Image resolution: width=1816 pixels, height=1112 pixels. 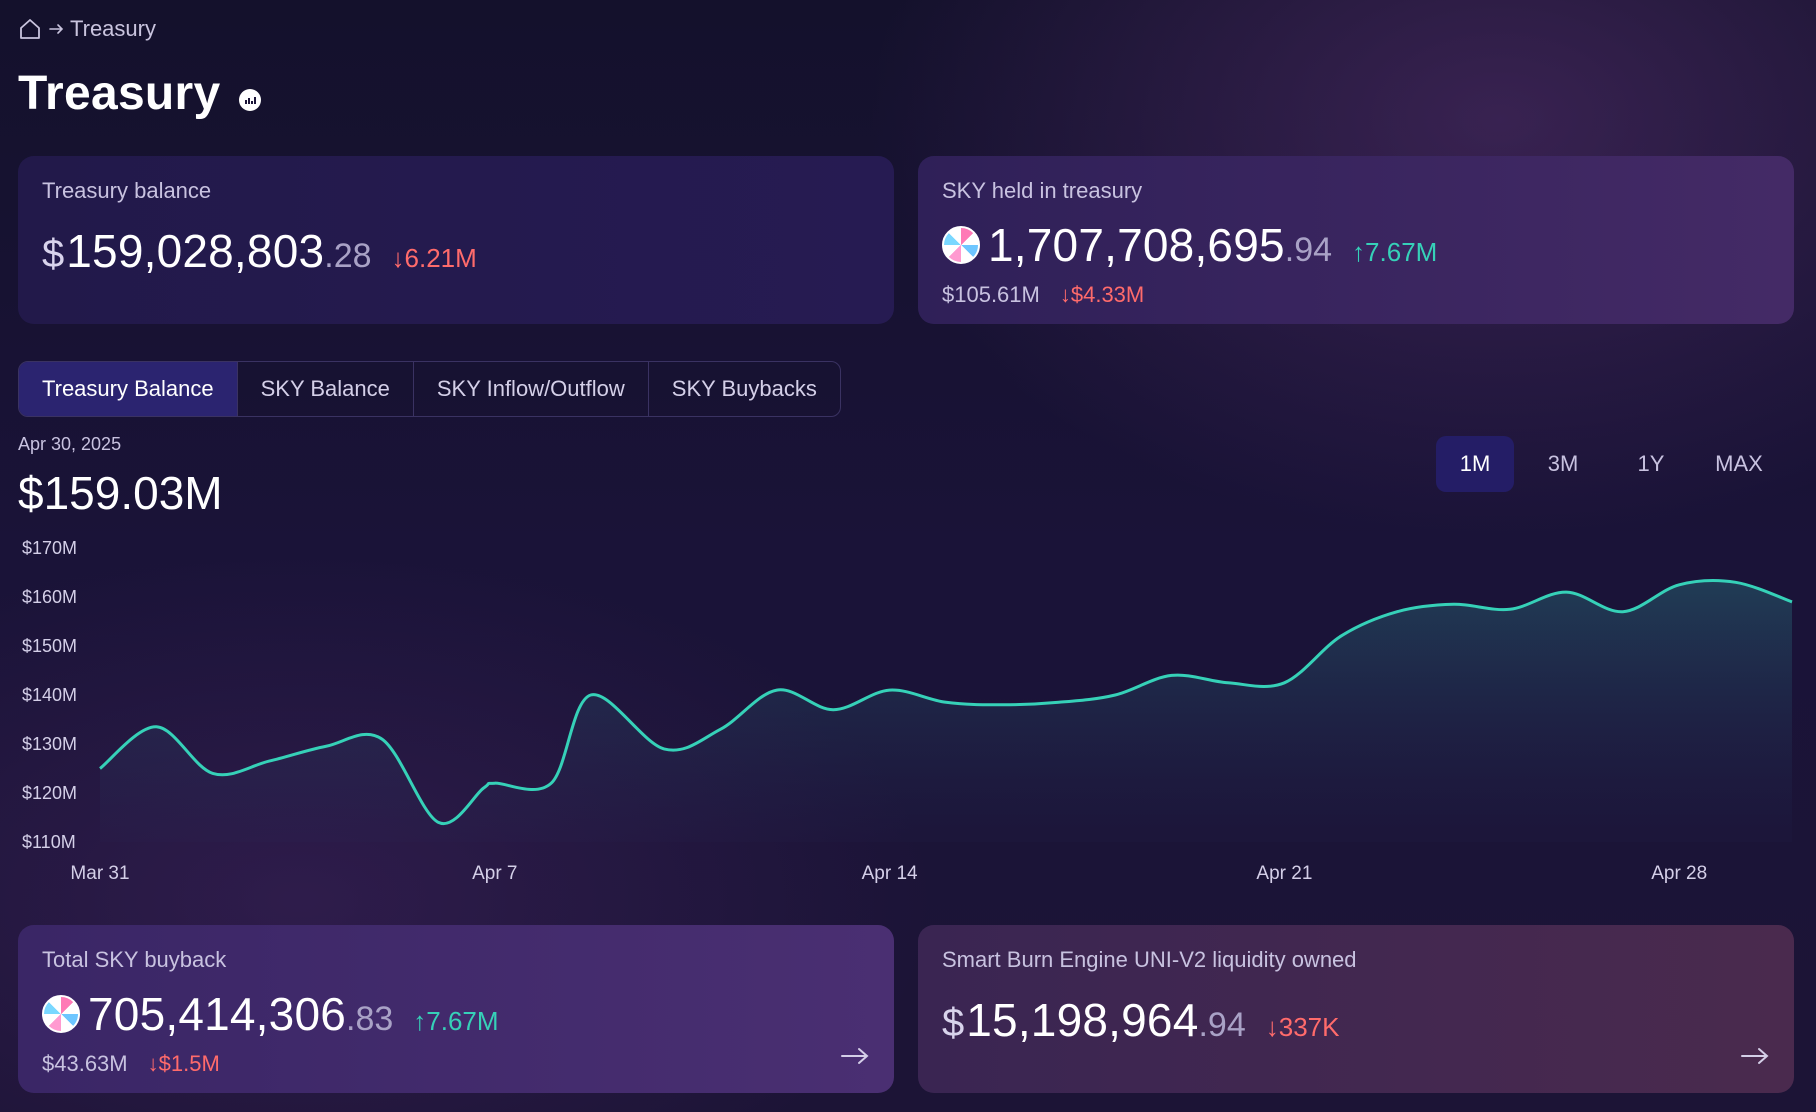 I want to click on sky-held-cents: .94, so click(x=1308, y=250).